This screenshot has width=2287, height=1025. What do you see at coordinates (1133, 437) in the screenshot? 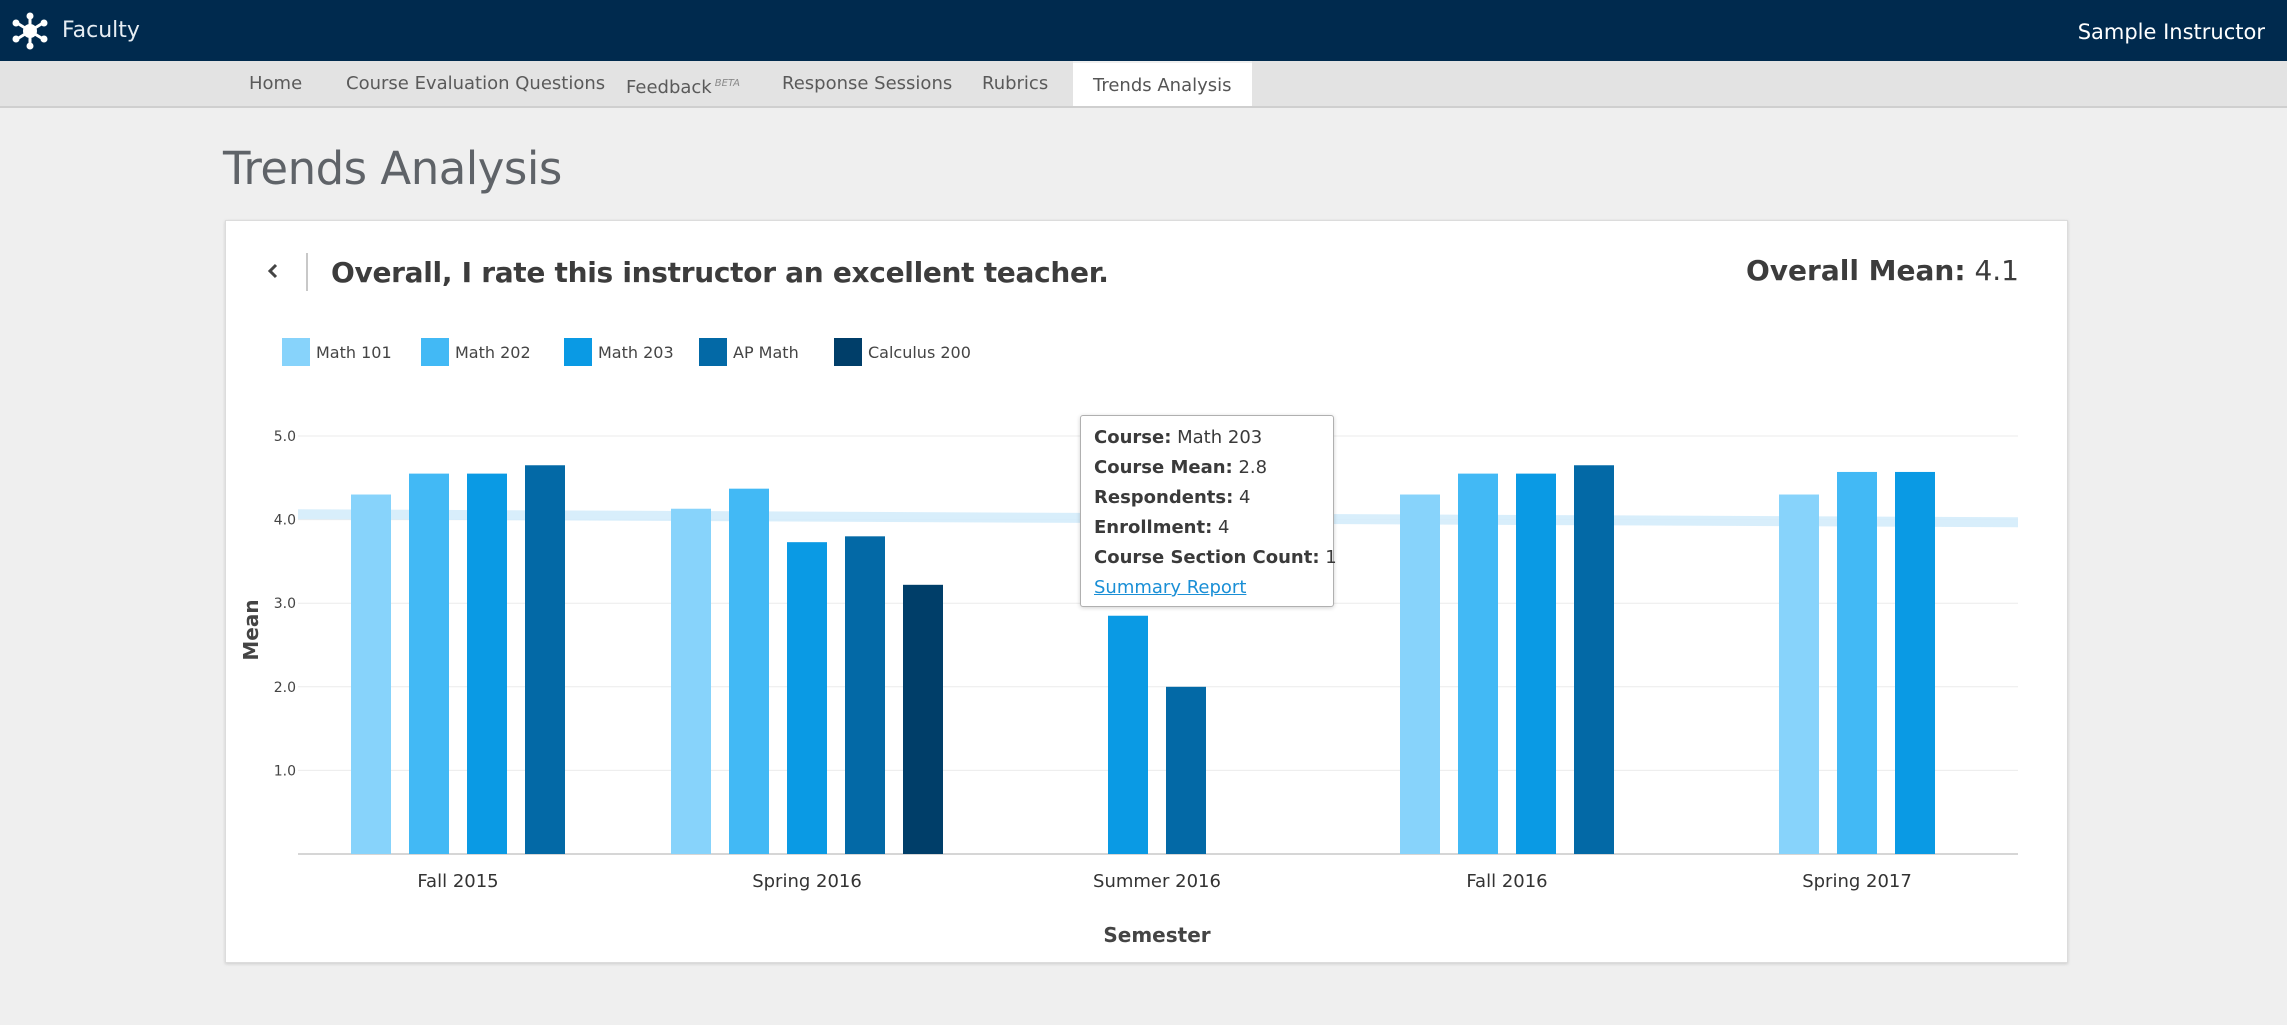
I see `tooltip-course-label: Course:` at bounding box center [1133, 437].